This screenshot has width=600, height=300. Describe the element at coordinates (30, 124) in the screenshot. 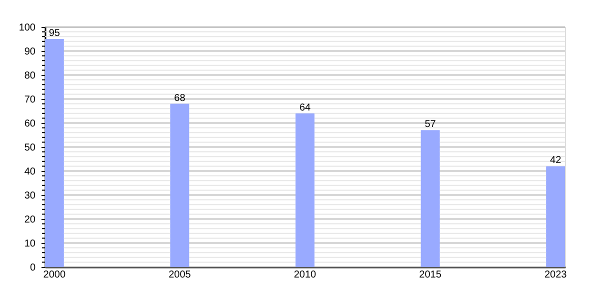

I see `y-tick-label: 60` at that location.